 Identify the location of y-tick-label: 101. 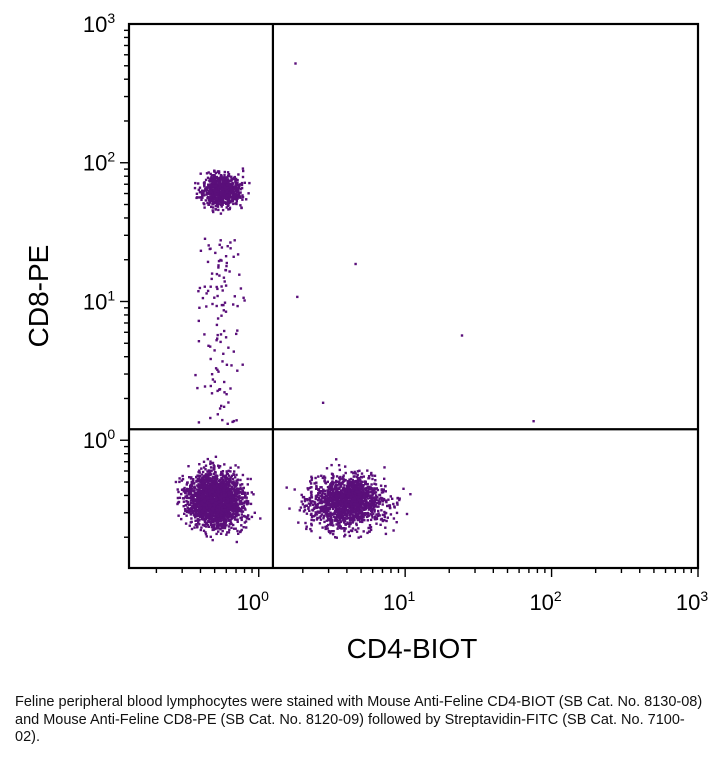
(99, 300).